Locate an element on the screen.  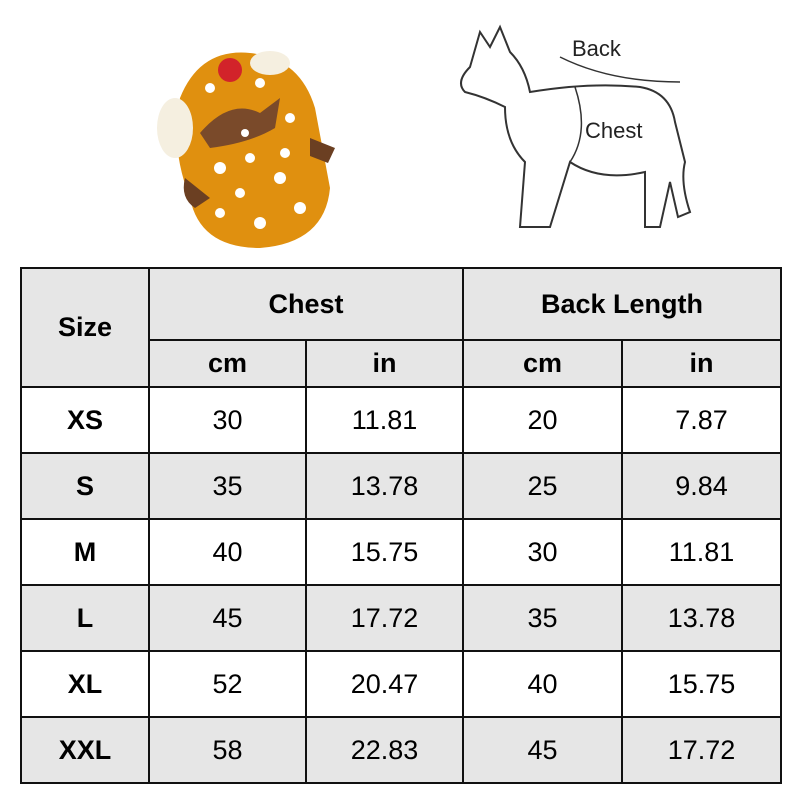
size-cell: XS is located at coordinates (85, 420).